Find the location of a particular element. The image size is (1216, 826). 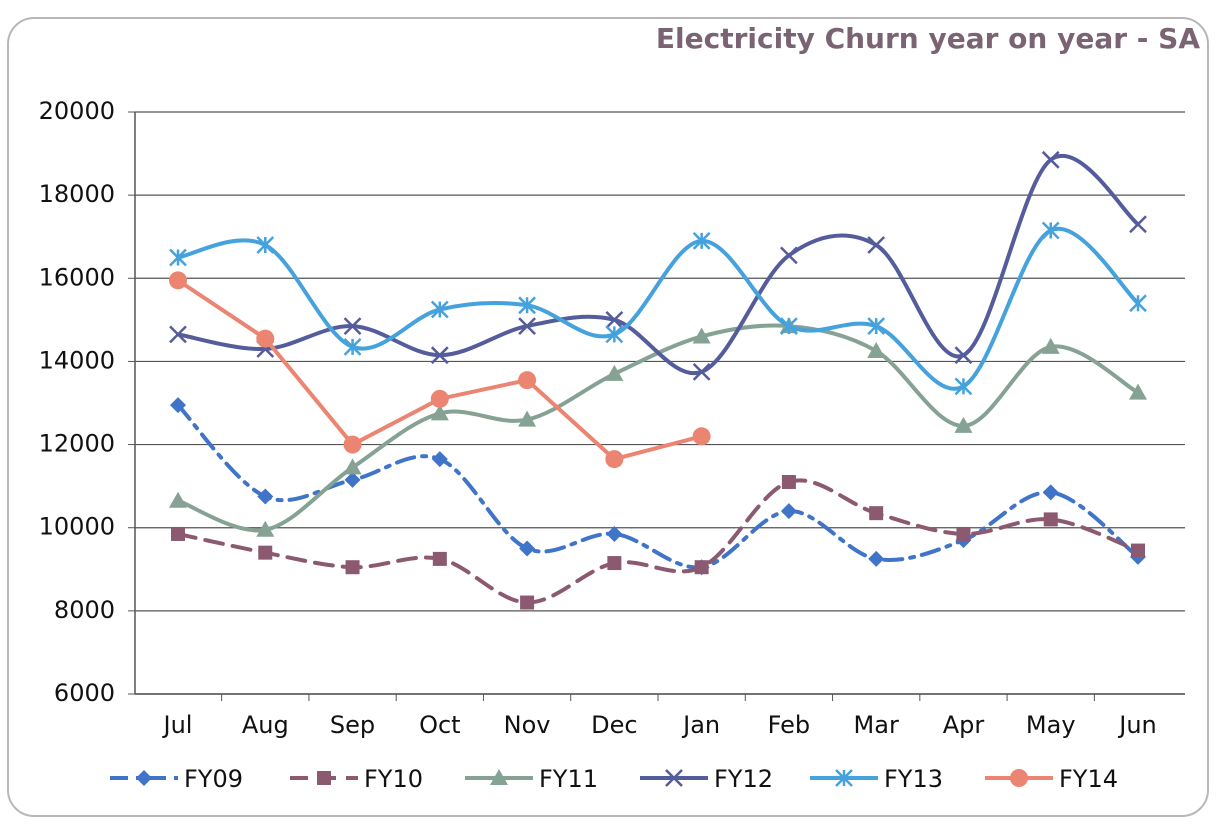

x-tick-label: Dec is located at coordinates (614, 725).